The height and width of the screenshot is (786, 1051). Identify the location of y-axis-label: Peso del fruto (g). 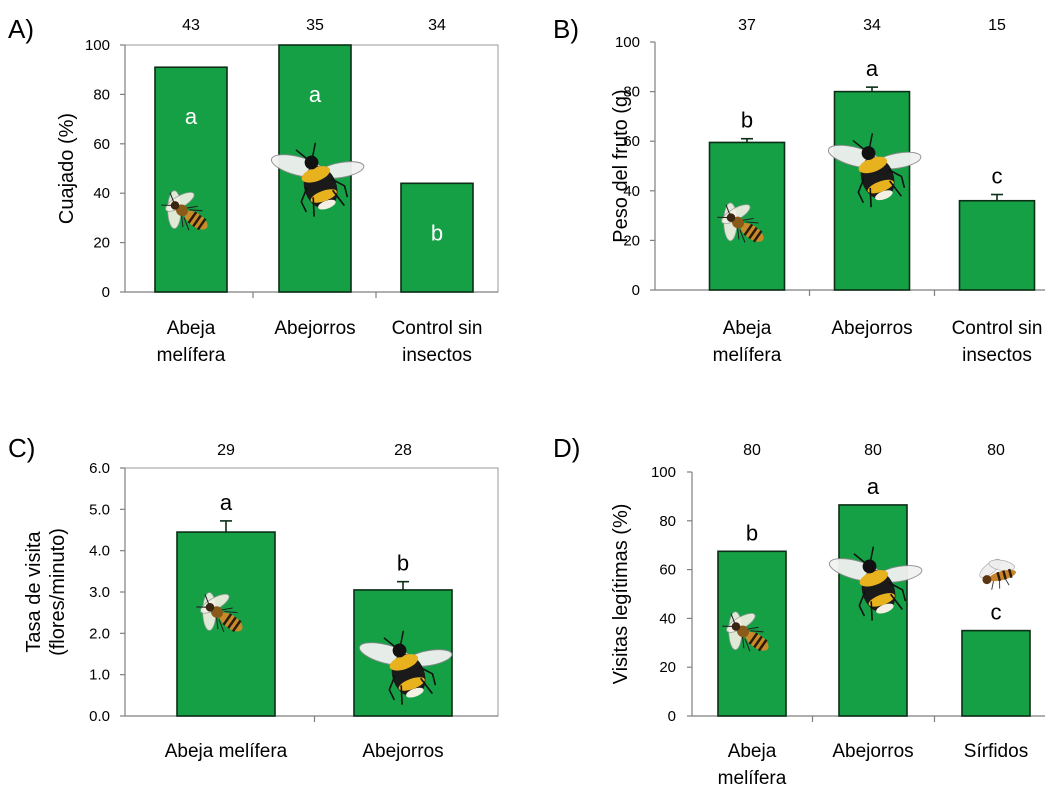
(621, 165).